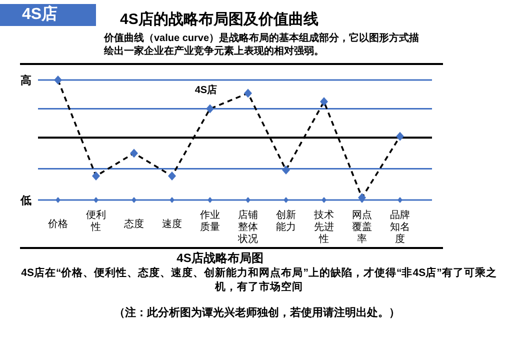  I want to click on x-tick-label: 态度, so click(133, 224).